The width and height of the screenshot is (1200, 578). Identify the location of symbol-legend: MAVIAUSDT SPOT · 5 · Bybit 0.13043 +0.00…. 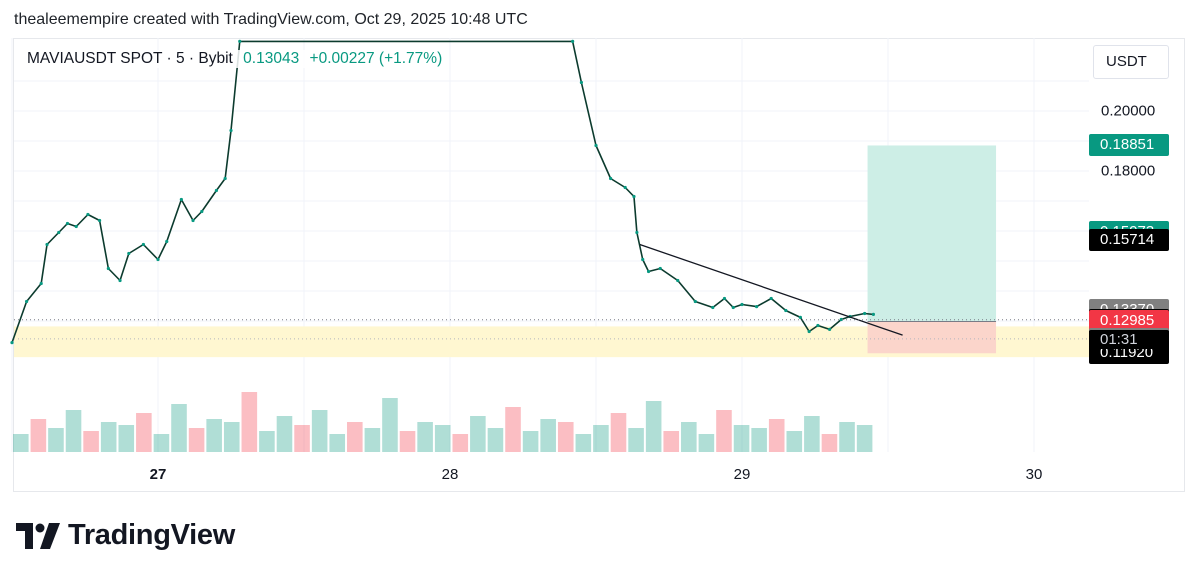
(235, 59).